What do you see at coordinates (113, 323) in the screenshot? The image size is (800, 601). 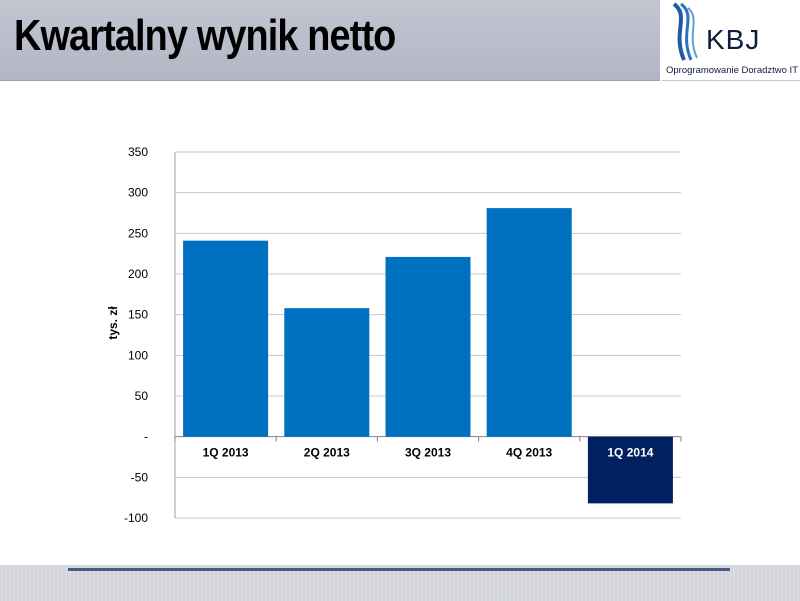 I see `y-axis-label: tys. zł` at bounding box center [113, 323].